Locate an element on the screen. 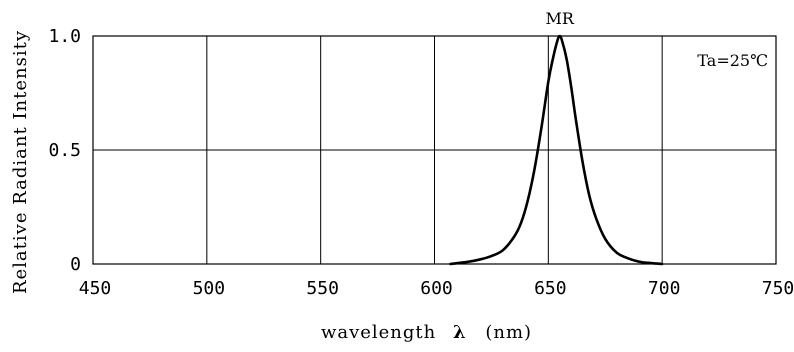  lambda-symbol: λ is located at coordinates (460, 332).